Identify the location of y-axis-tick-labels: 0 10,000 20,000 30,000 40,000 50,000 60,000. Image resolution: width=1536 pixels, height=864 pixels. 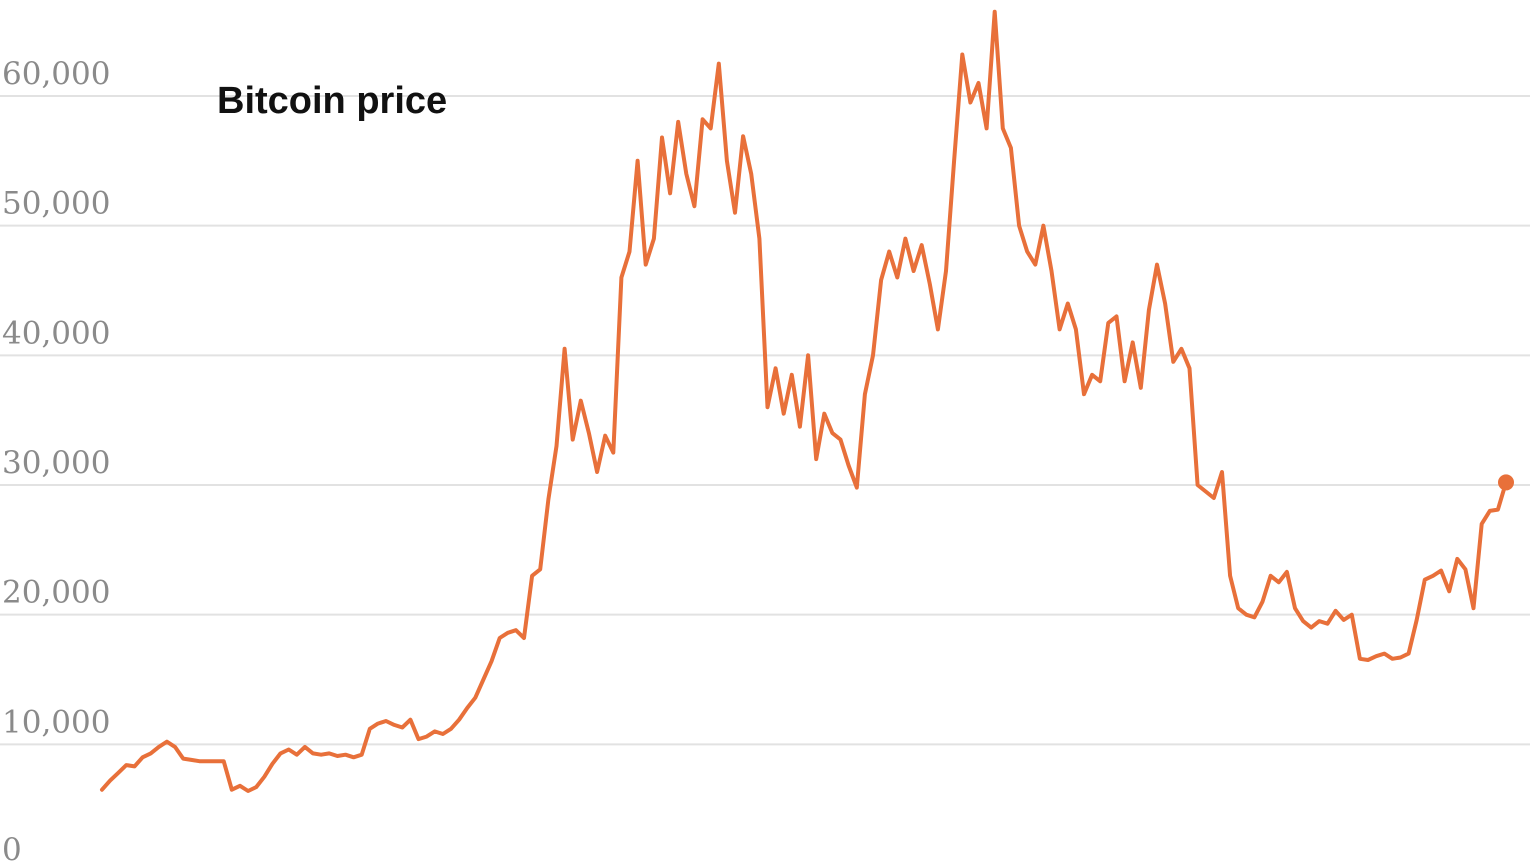
(56, 460).